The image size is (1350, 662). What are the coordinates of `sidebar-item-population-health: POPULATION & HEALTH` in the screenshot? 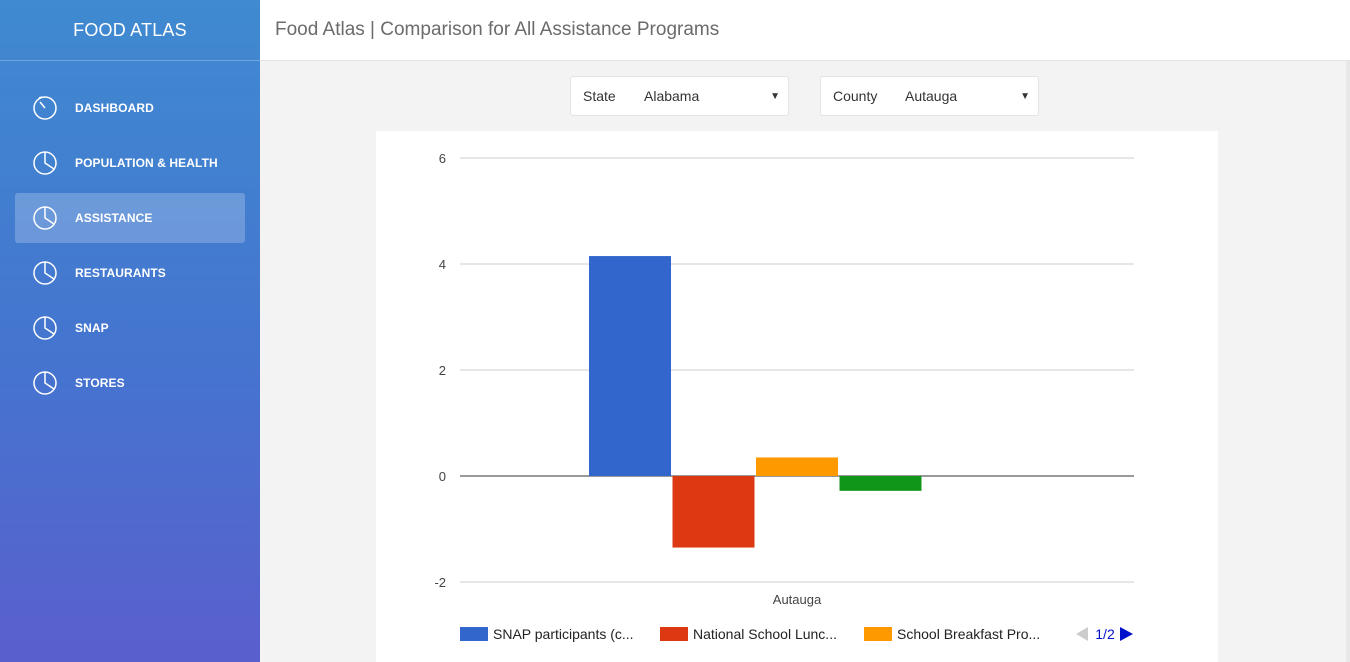 It's located at (130, 163).